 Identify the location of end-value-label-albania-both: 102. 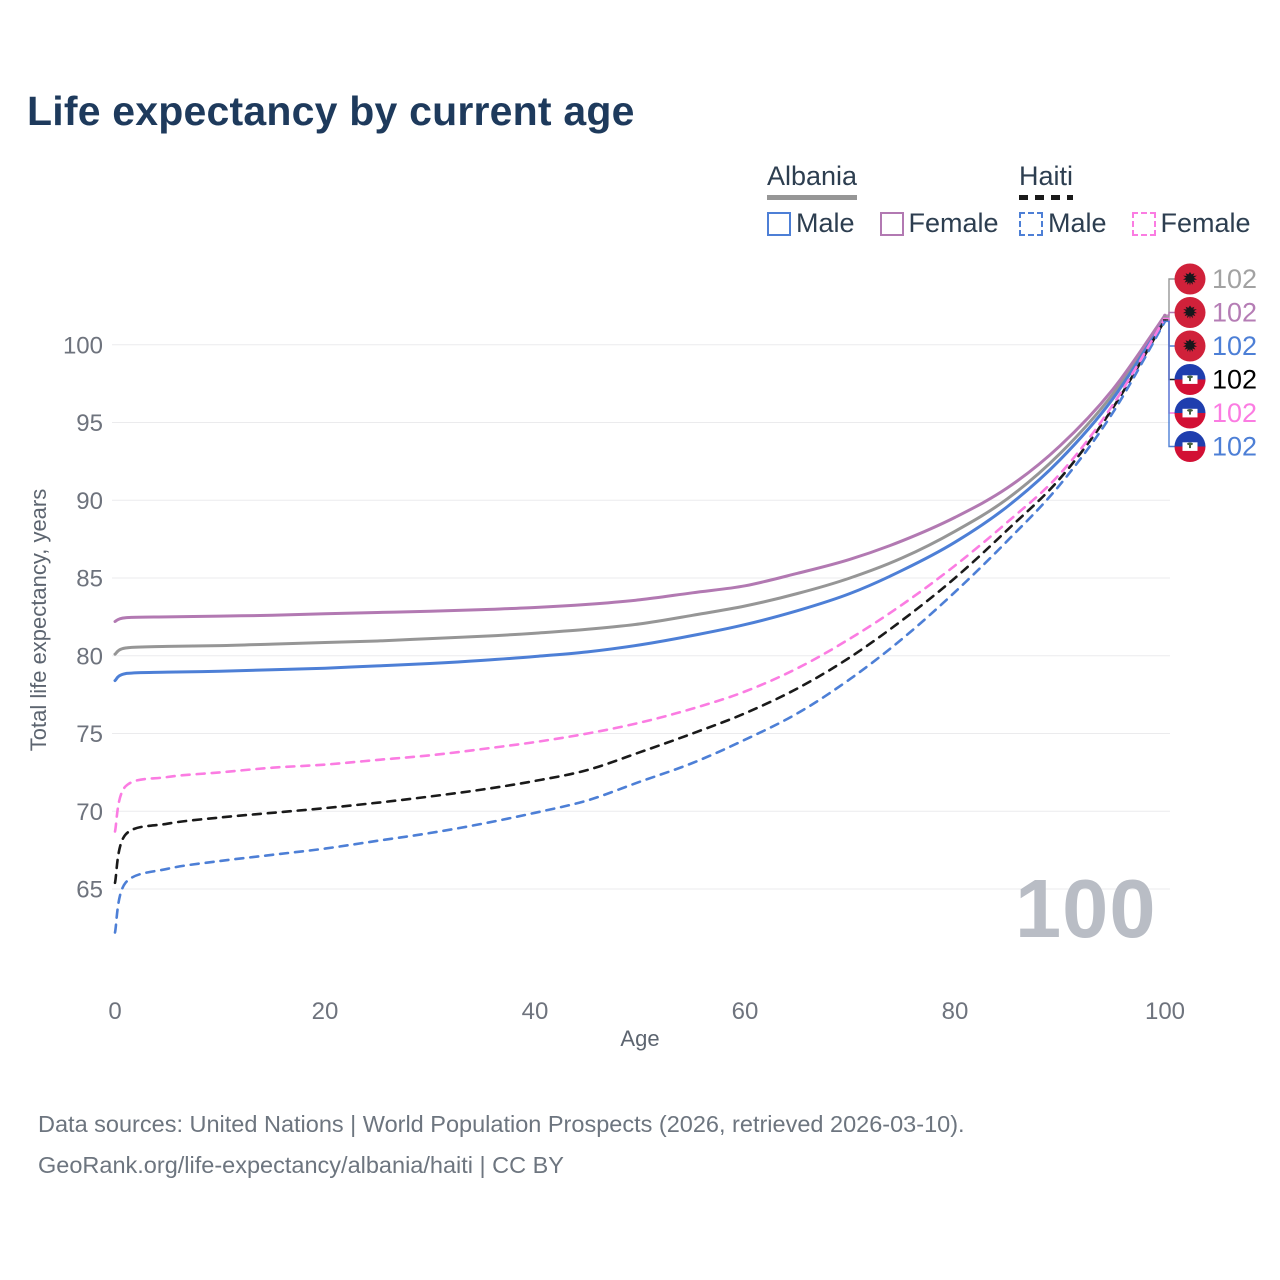
(1234, 279).